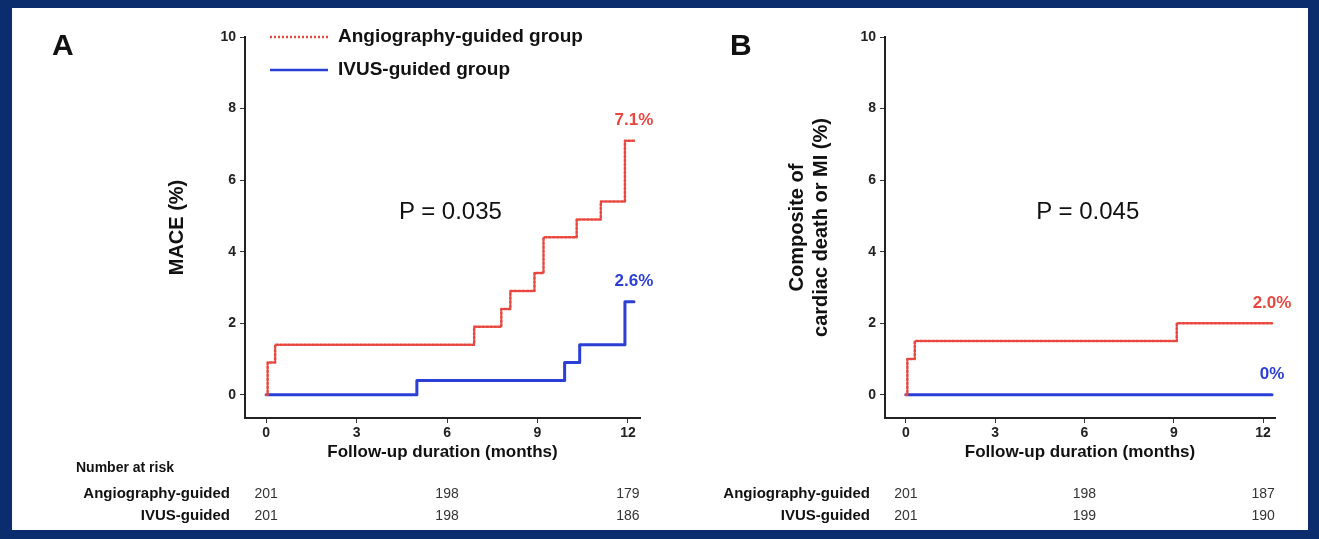  I want to click on annotation: P = 0.045, so click(1088, 210).